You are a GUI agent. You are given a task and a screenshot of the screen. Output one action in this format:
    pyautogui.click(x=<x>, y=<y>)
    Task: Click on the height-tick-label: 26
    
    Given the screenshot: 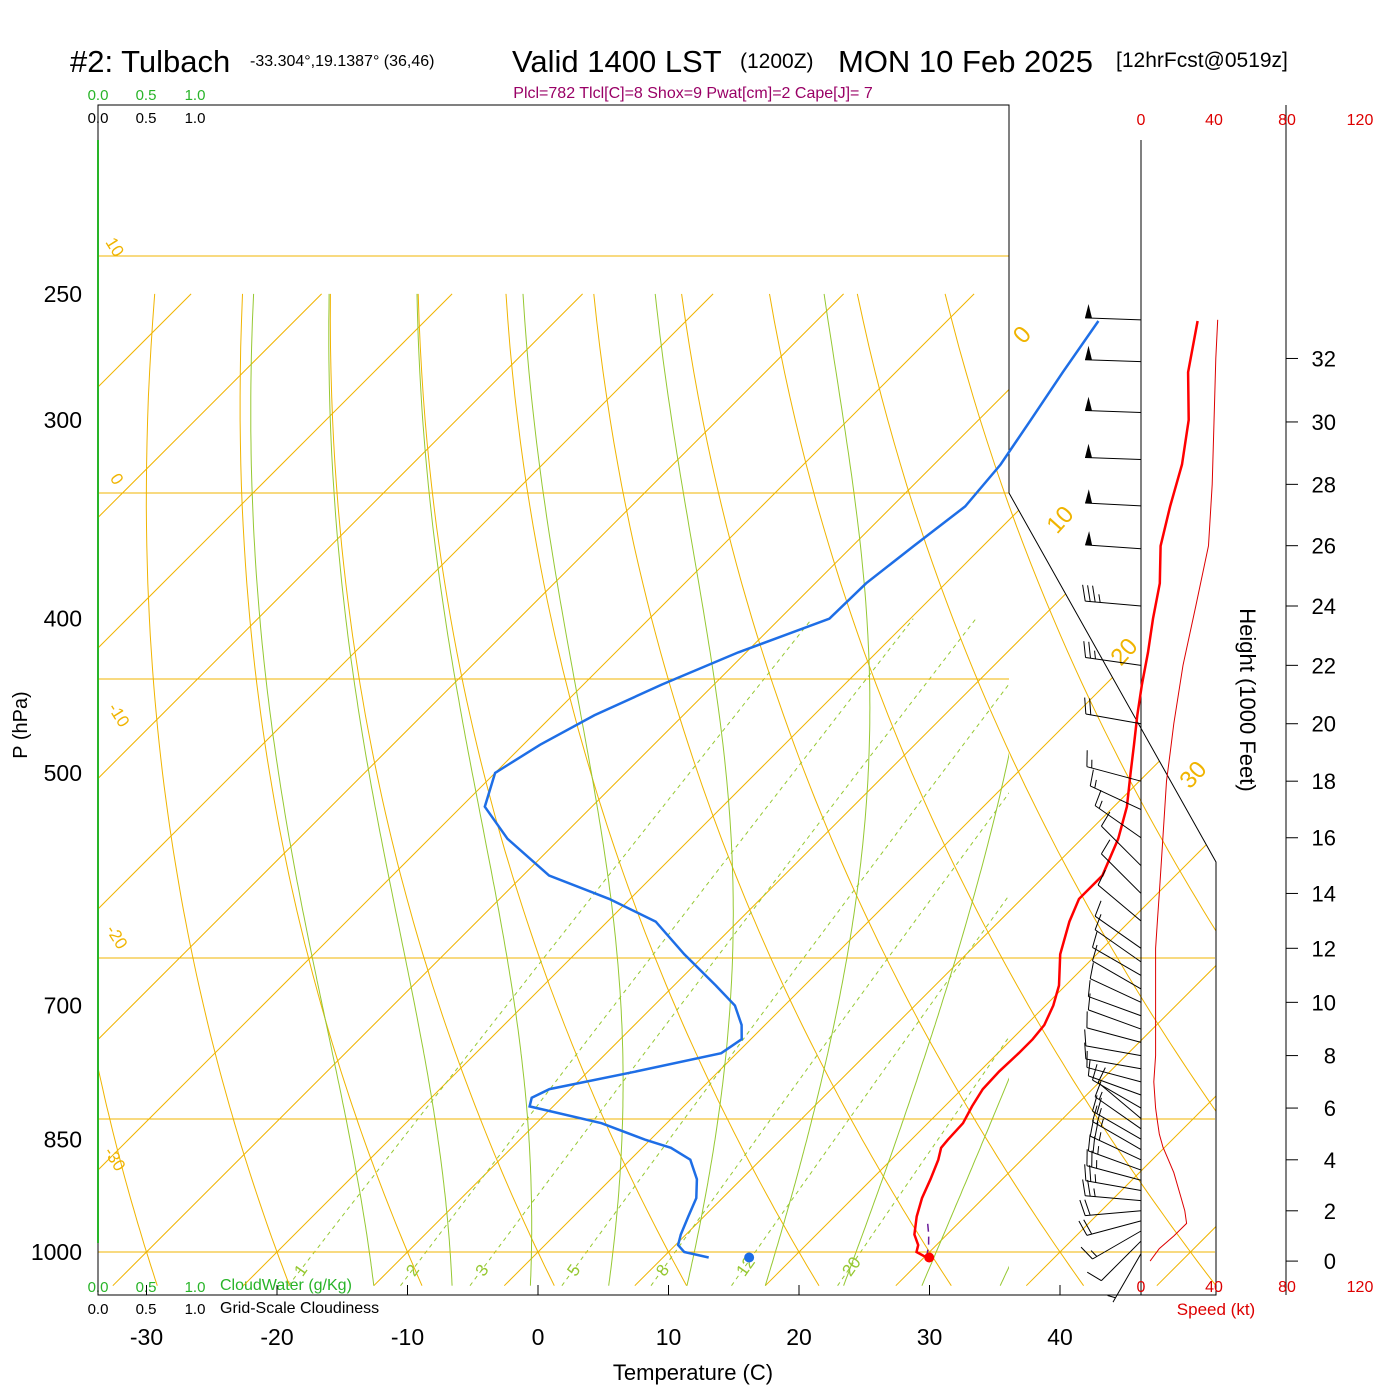 What is the action you would take?
    pyautogui.click(x=1324, y=546)
    